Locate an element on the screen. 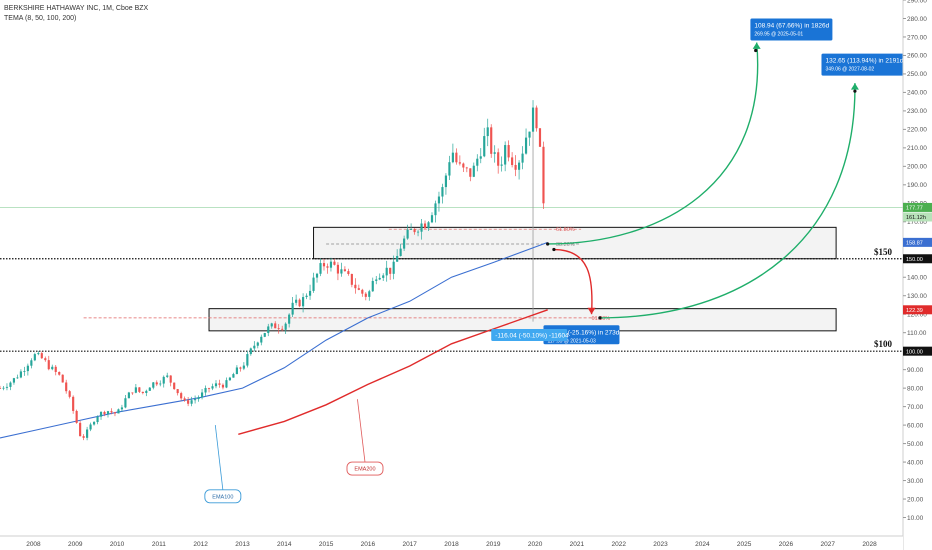  projection-arrow-2025 is located at coordinates (653, 143).